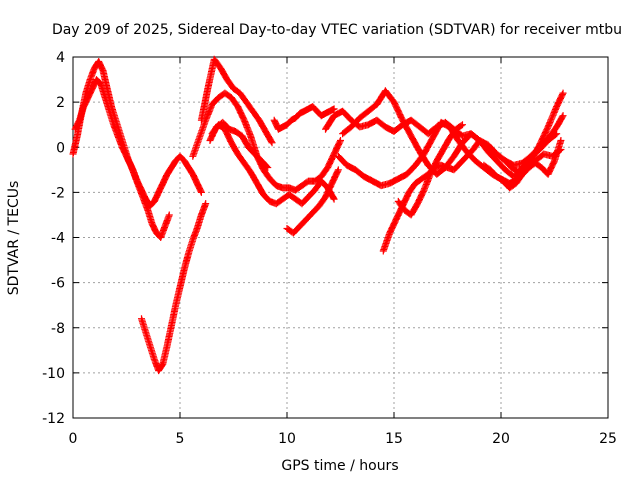  Describe the element at coordinates (53, 419) in the screenshot. I see `y-tick-label: -12` at that location.